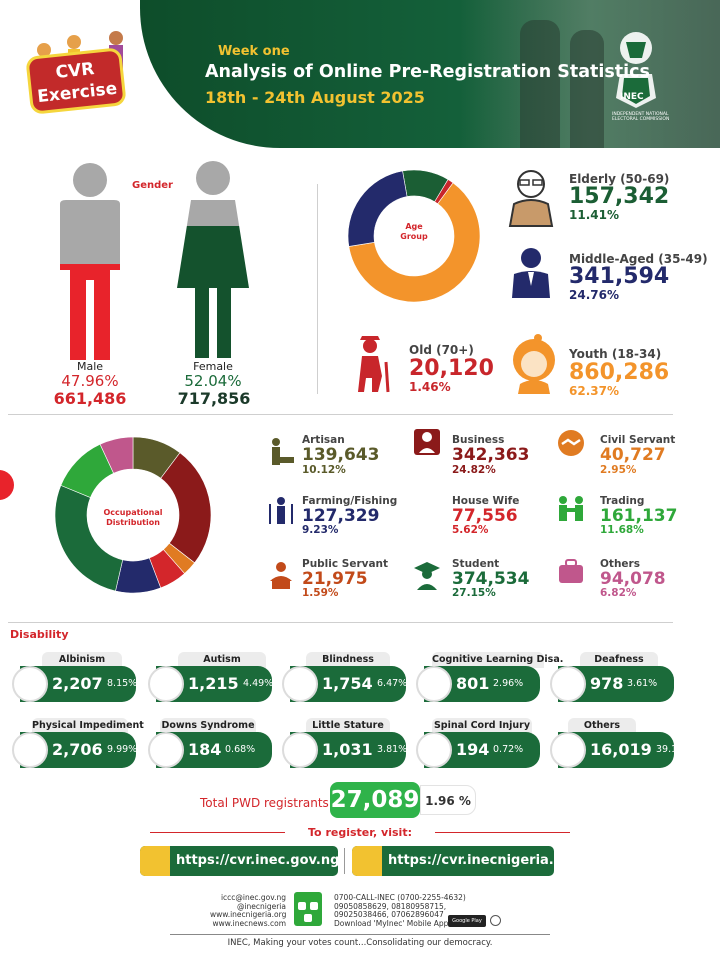  Describe the element at coordinates (497, 660) in the screenshot. I see `disability-name: Cognitive Learning Disa.` at that location.